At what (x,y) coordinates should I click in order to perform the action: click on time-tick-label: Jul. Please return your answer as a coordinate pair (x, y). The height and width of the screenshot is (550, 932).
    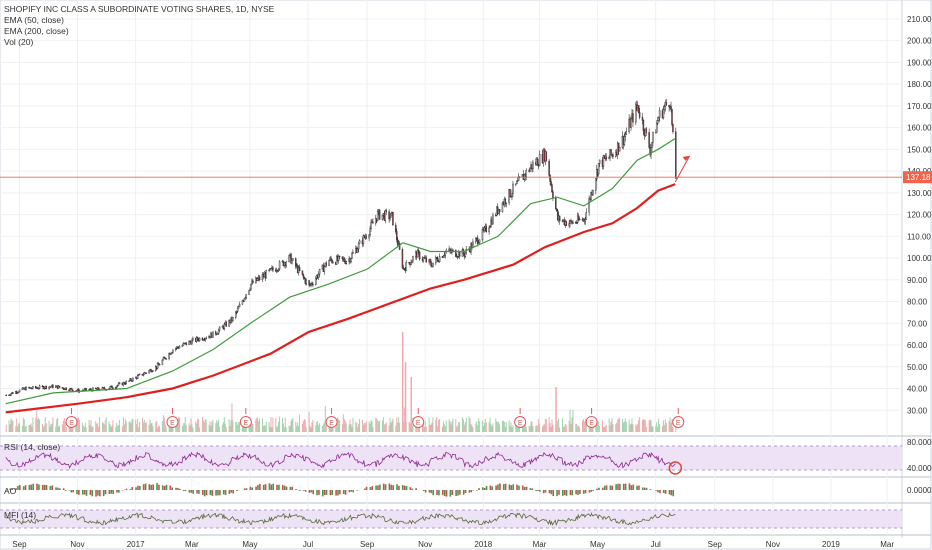
    Looking at the image, I should click on (656, 544).